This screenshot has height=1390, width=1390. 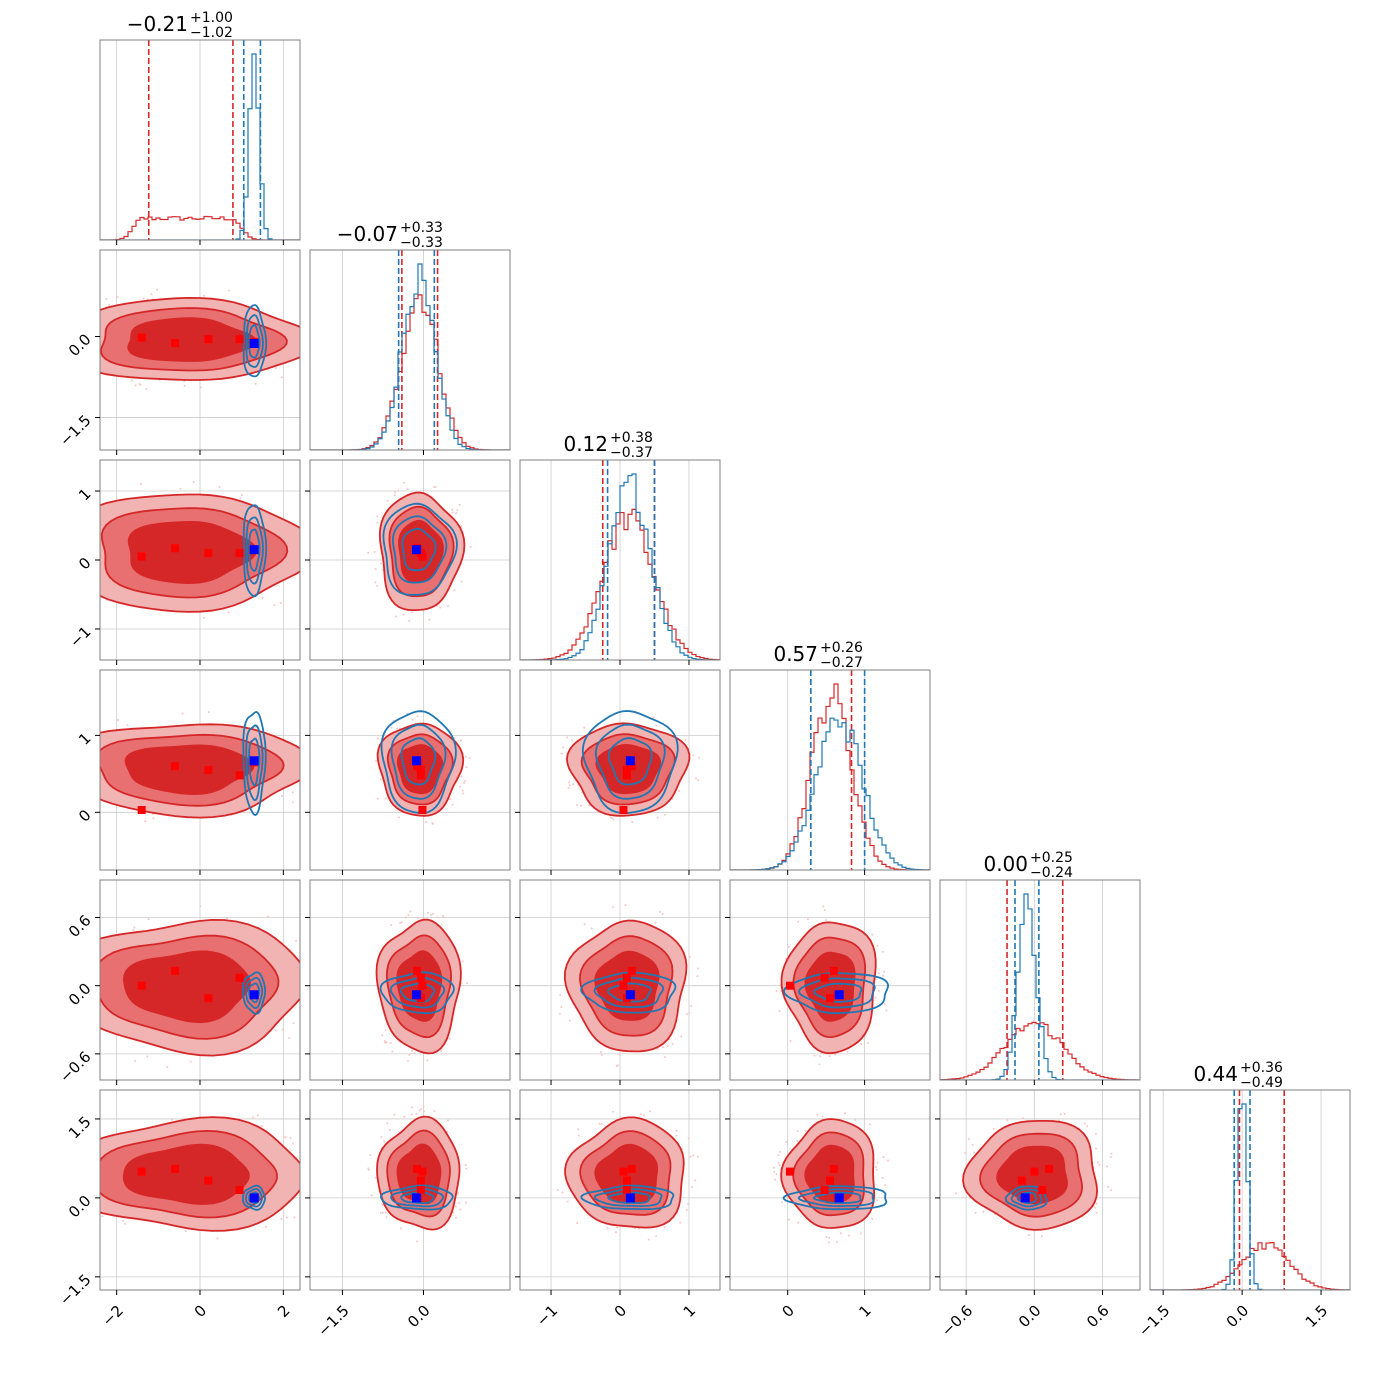 What do you see at coordinates (186, 1174) in the screenshot?
I see `contour-red-inner` at bounding box center [186, 1174].